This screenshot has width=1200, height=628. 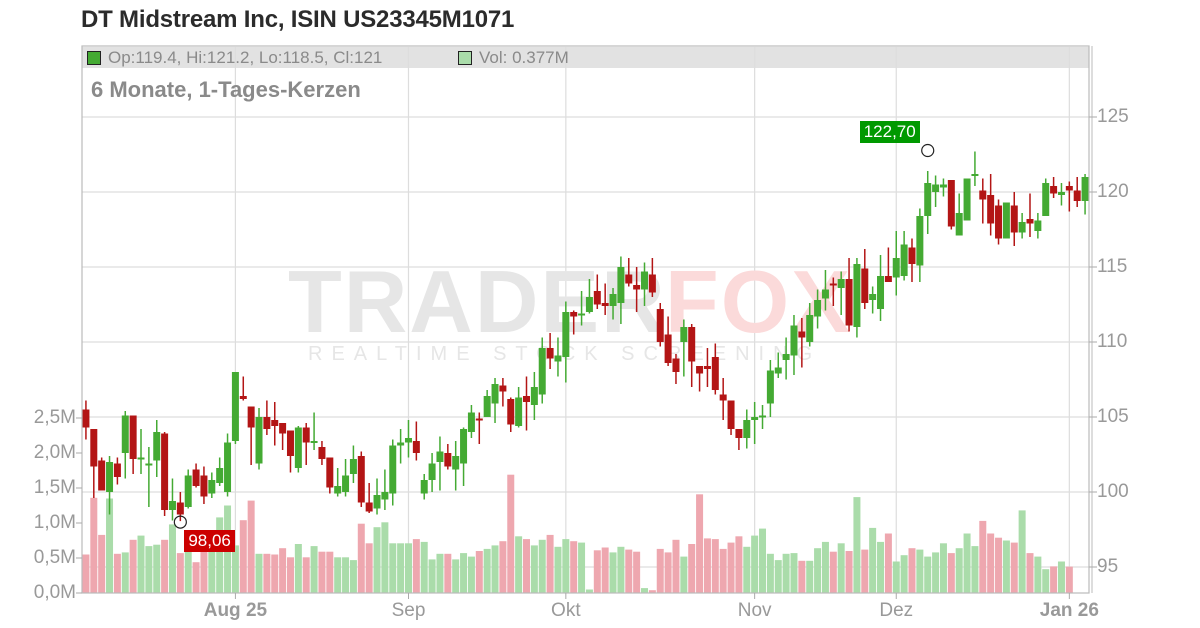 I want to click on date-tick-label: Jan 26, so click(x=1069, y=610).